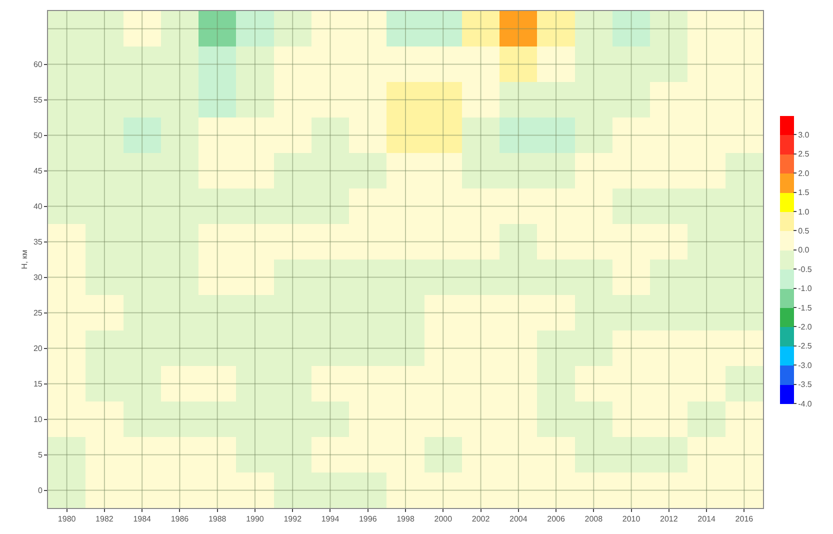 The height and width of the screenshot is (534, 833). What do you see at coordinates (38, 313) in the screenshot?
I see `y-tick-label: 25` at bounding box center [38, 313].